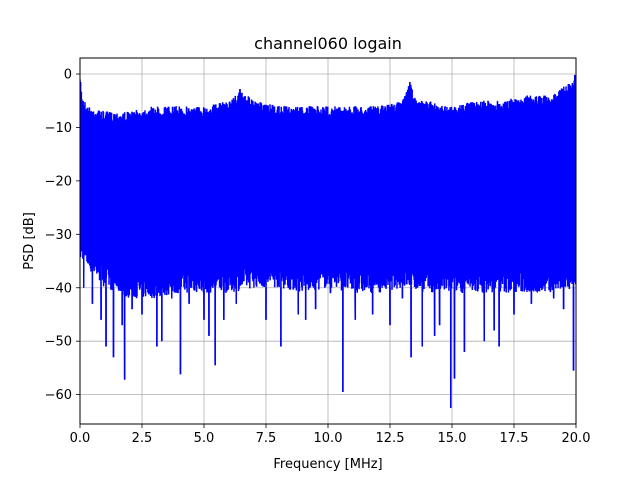 The image size is (640, 480). Describe the element at coordinates (514, 438) in the screenshot. I see `x-tick-label: 17.5` at that location.